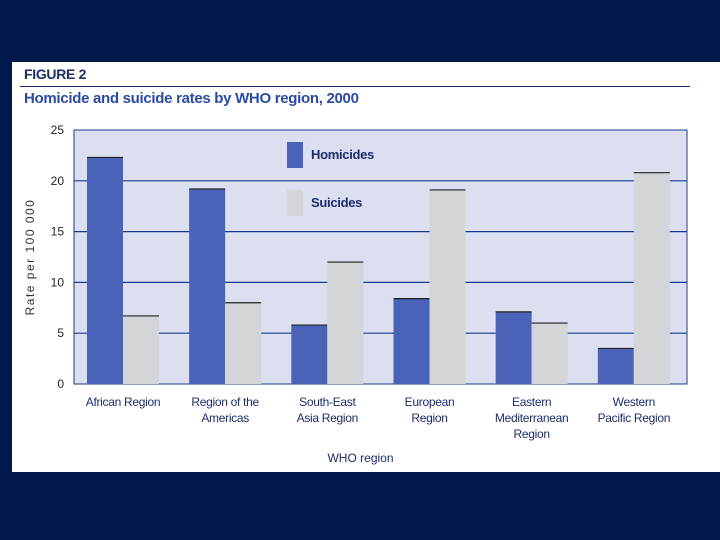  Describe the element at coordinates (336, 202) in the screenshot. I see `legend-label: Suicides` at that location.